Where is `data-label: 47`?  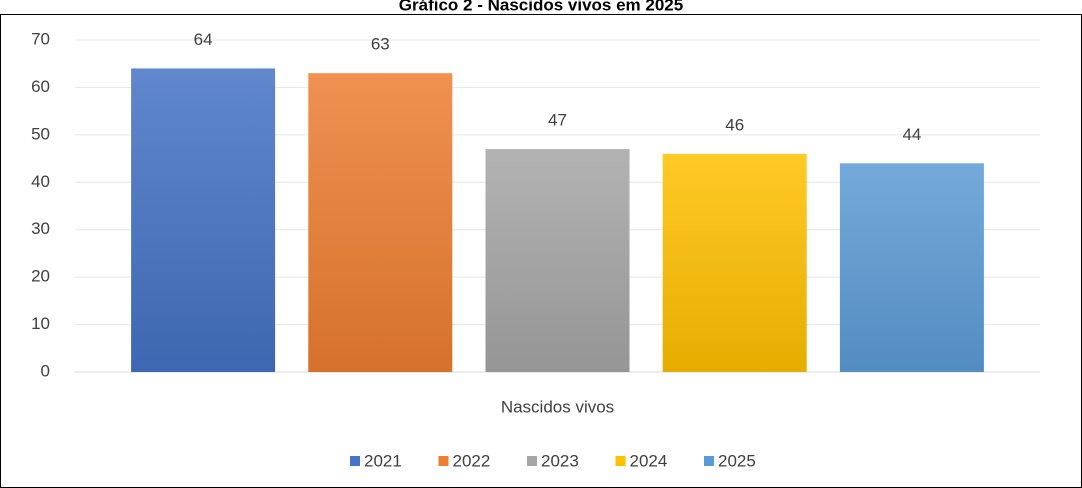
data-label: 47 is located at coordinates (557, 120).